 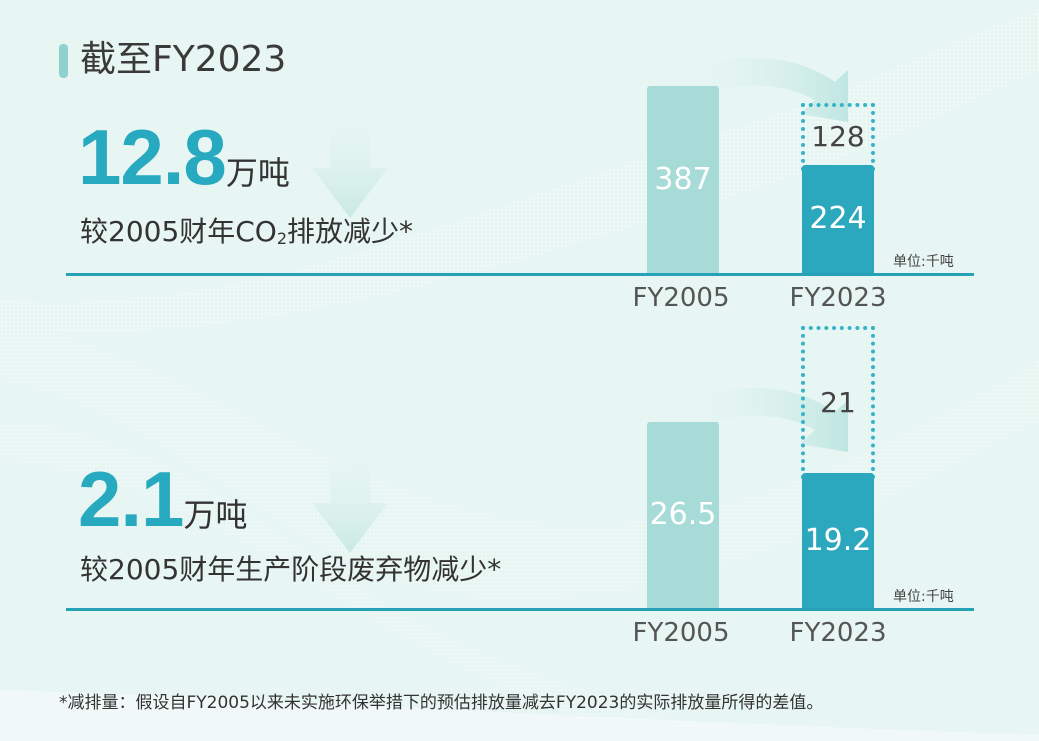 What do you see at coordinates (282, 238) in the screenshot?
I see `desc-subscript: 2` at bounding box center [282, 238].